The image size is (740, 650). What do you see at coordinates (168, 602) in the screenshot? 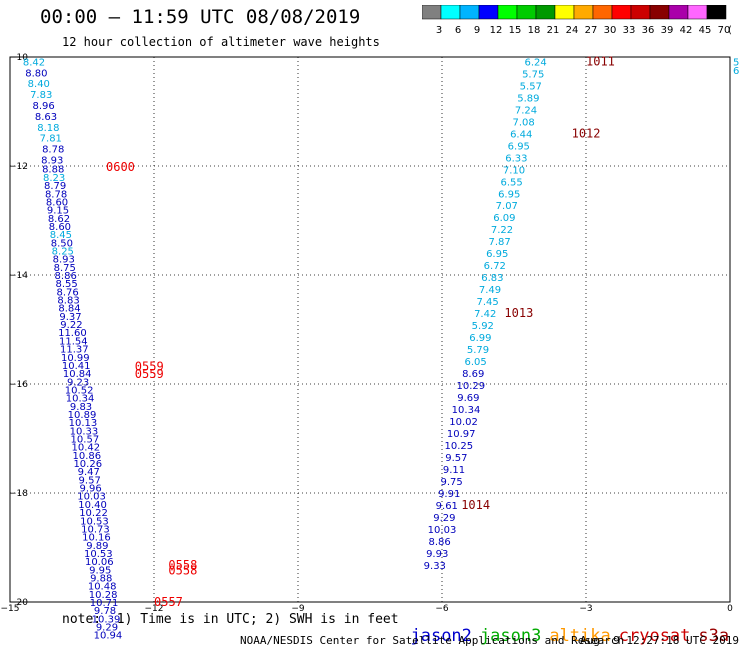
I see `time-label: 0557` at bounding box center [168, 602].